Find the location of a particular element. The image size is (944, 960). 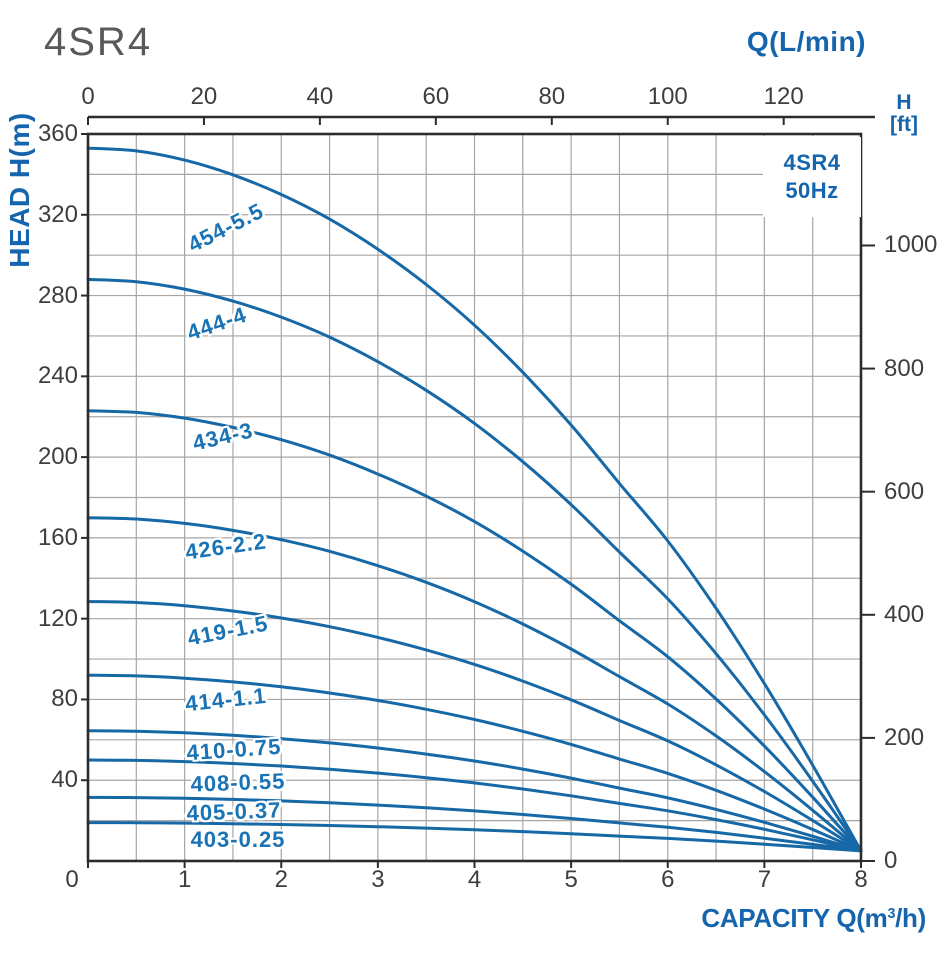

right-tick-label: 1000 is located at coordinates (911, 245).